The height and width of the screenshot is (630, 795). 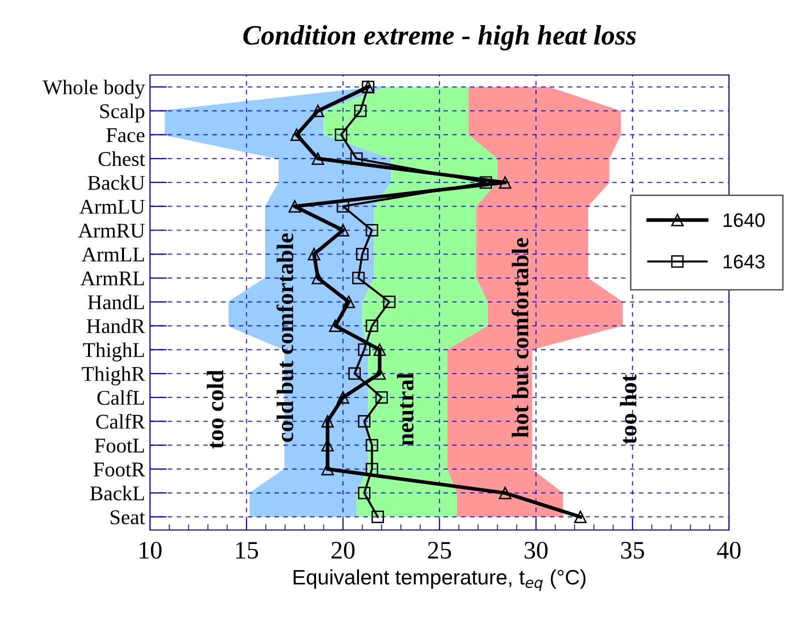 I want to click on x-tick-label: 20, so click(x=343, y=550).